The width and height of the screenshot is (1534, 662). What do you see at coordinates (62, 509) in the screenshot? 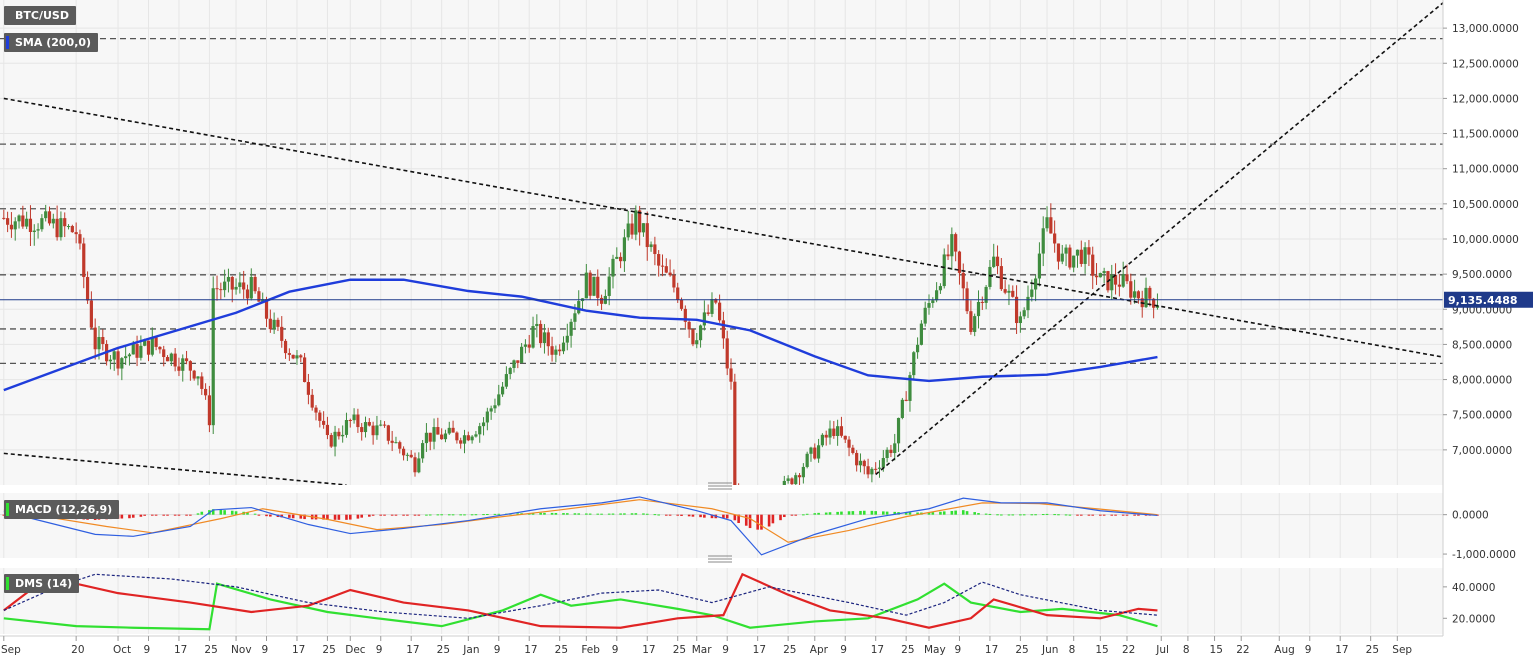
I see `macd-indicator-label: MACD (12,26,9)` at bounding box center [62, 509].